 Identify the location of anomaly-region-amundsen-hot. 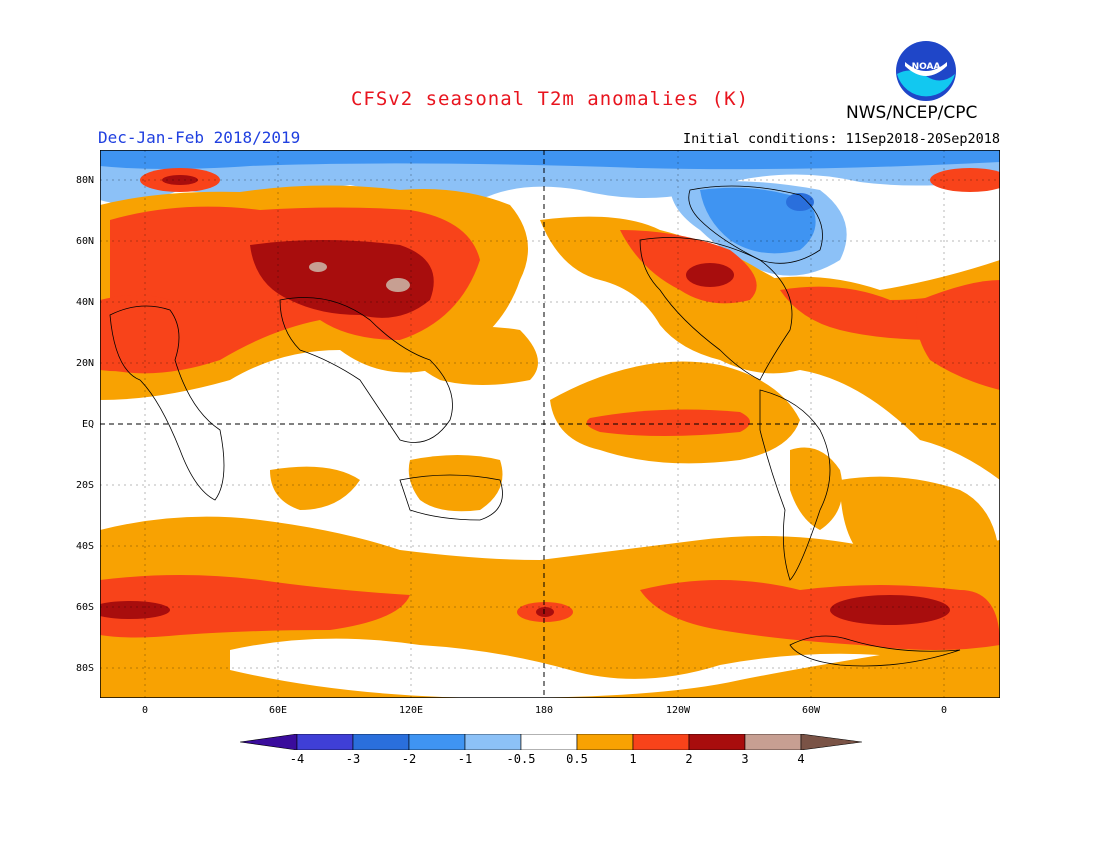
(890, 610).